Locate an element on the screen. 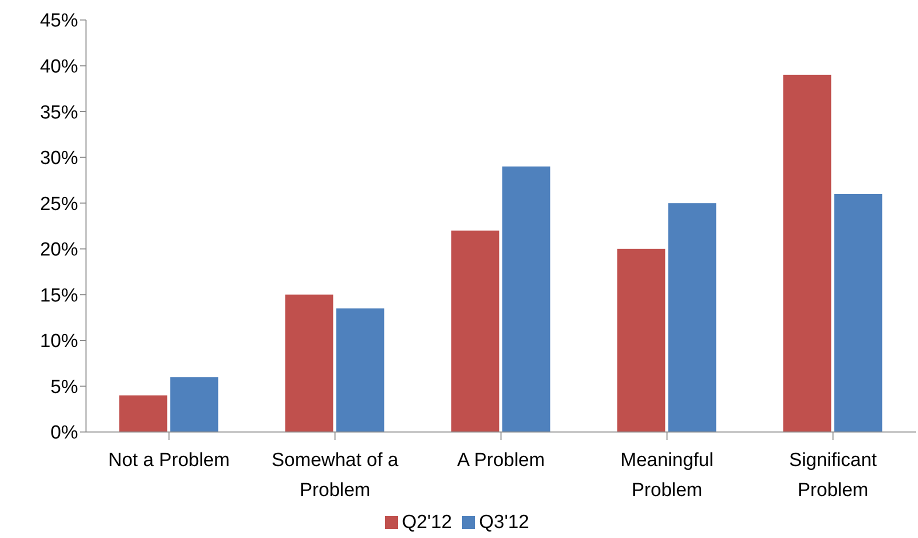  y-tick-label: 40% is located at coordinates (59, 67).